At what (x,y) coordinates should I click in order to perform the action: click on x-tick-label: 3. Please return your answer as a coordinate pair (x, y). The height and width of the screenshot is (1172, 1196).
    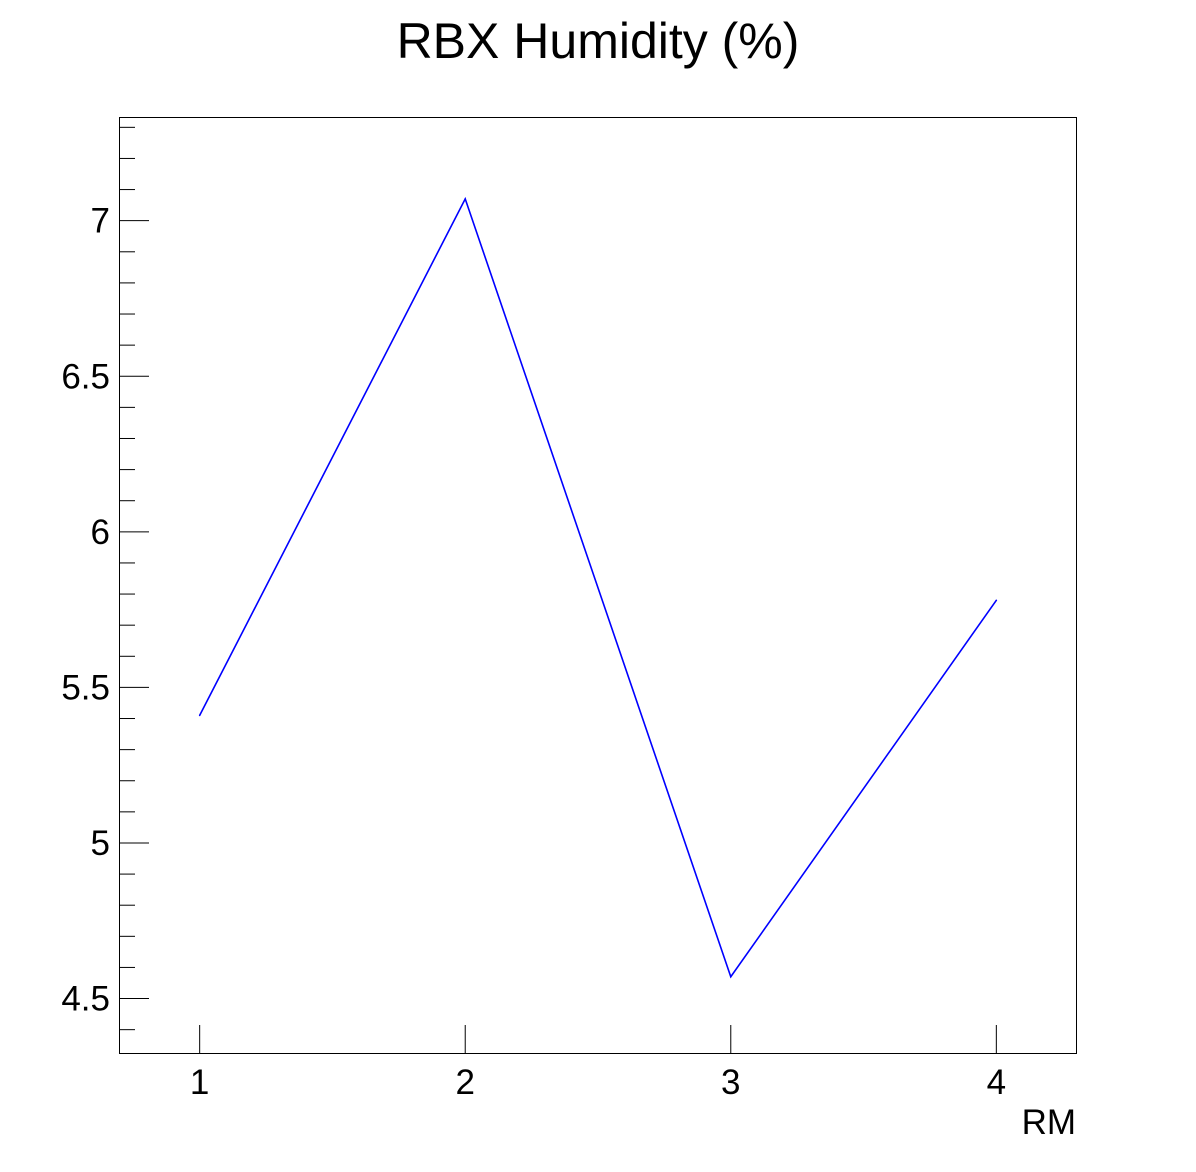
    Looking at the image, I should click on (730, 1082).